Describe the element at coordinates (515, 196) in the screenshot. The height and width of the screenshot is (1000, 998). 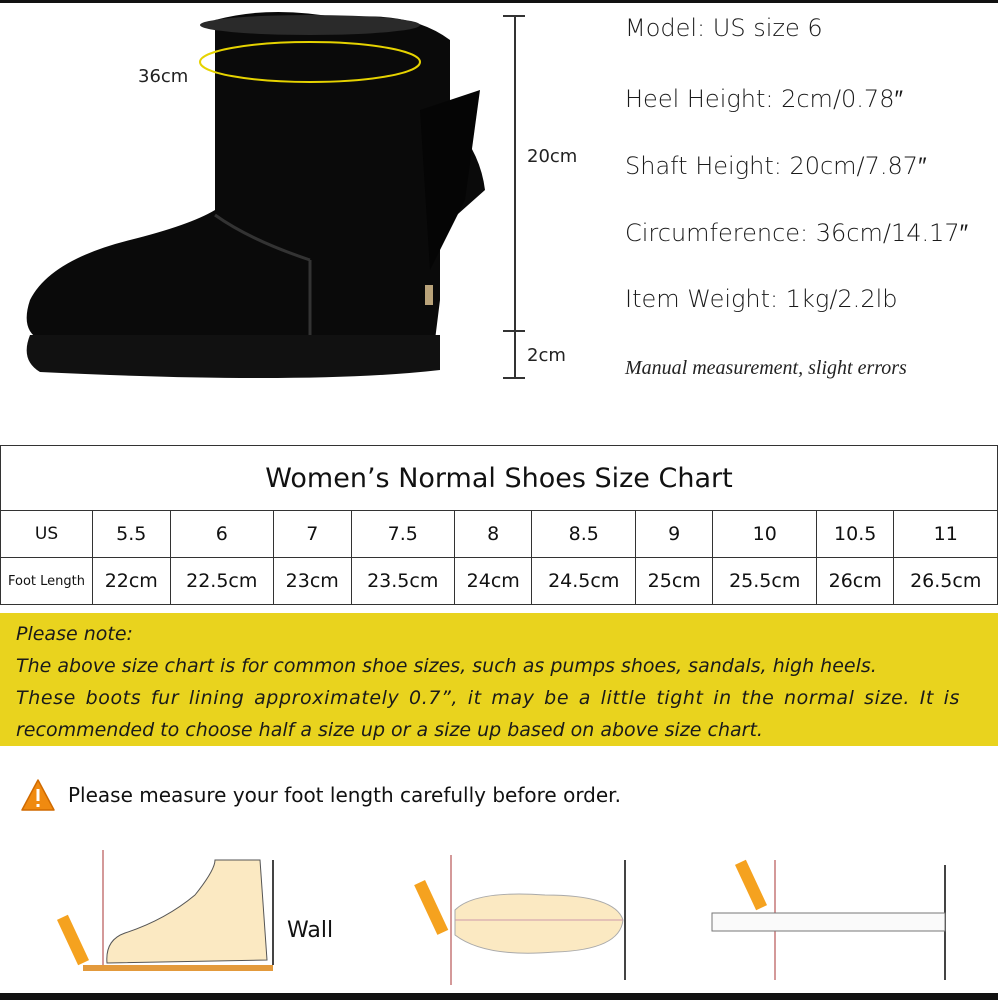
I see `dimension-line` at that location.